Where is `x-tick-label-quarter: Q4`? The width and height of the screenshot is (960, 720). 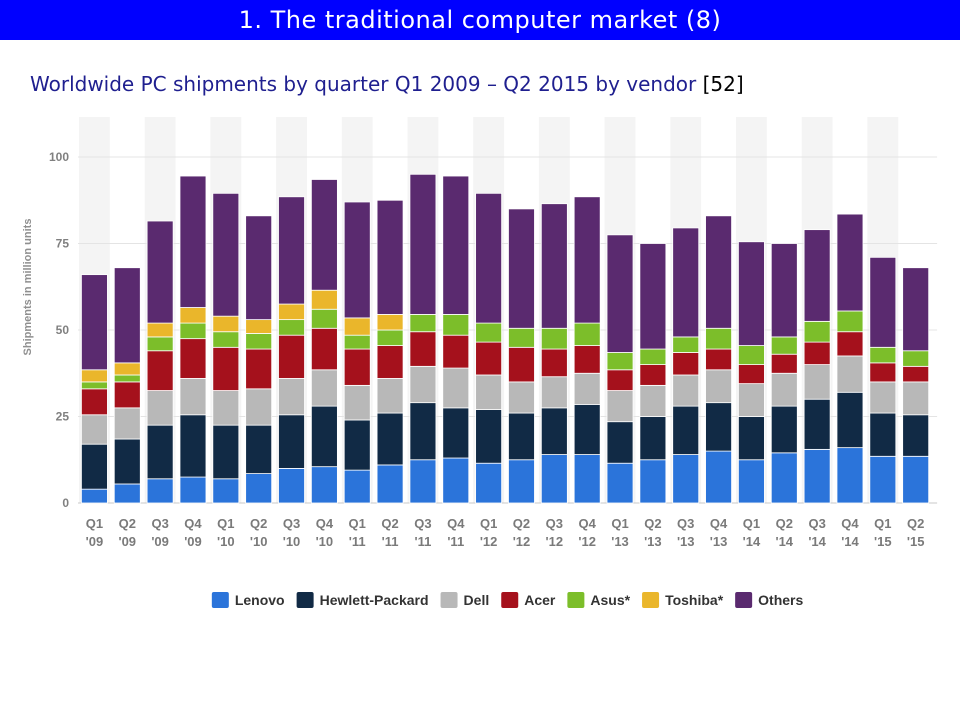
x-tick-label-quarter: Q4 is located at coordinates (456, 523).